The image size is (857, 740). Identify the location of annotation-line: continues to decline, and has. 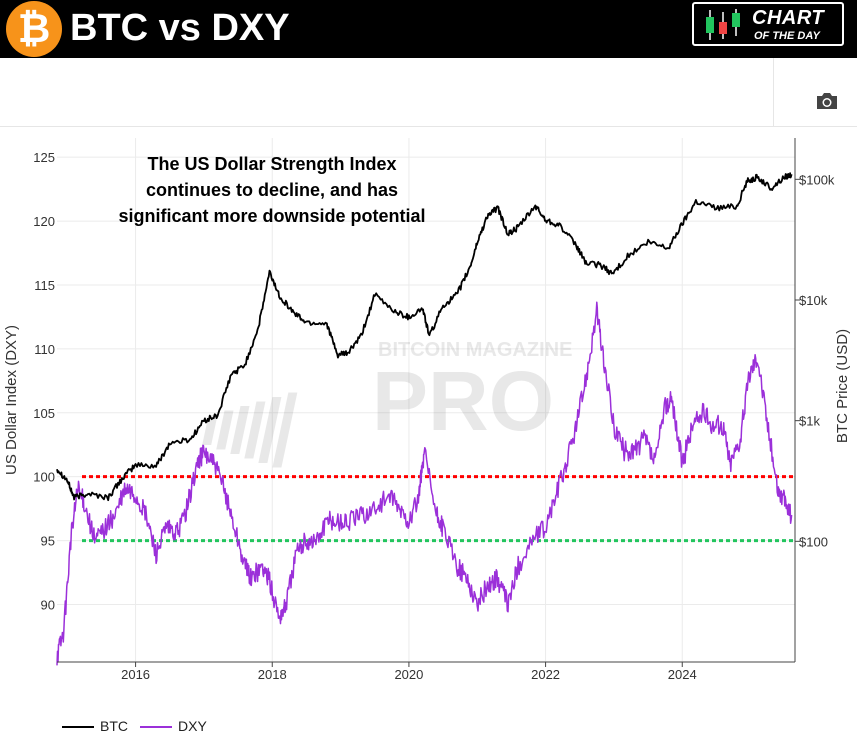
(272, 190).